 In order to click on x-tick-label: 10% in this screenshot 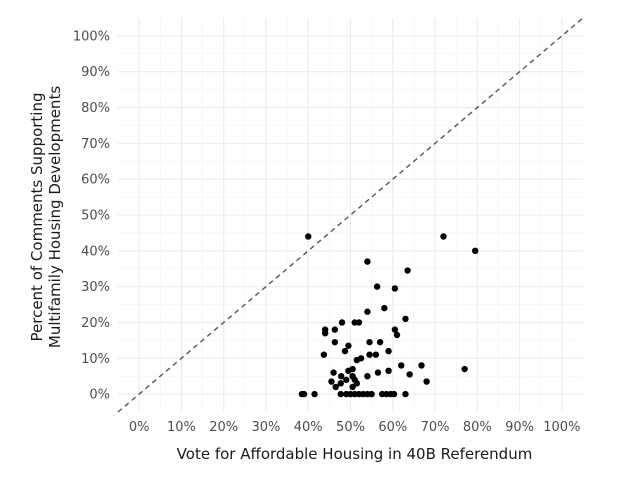, I will do `click(181, 427)`.